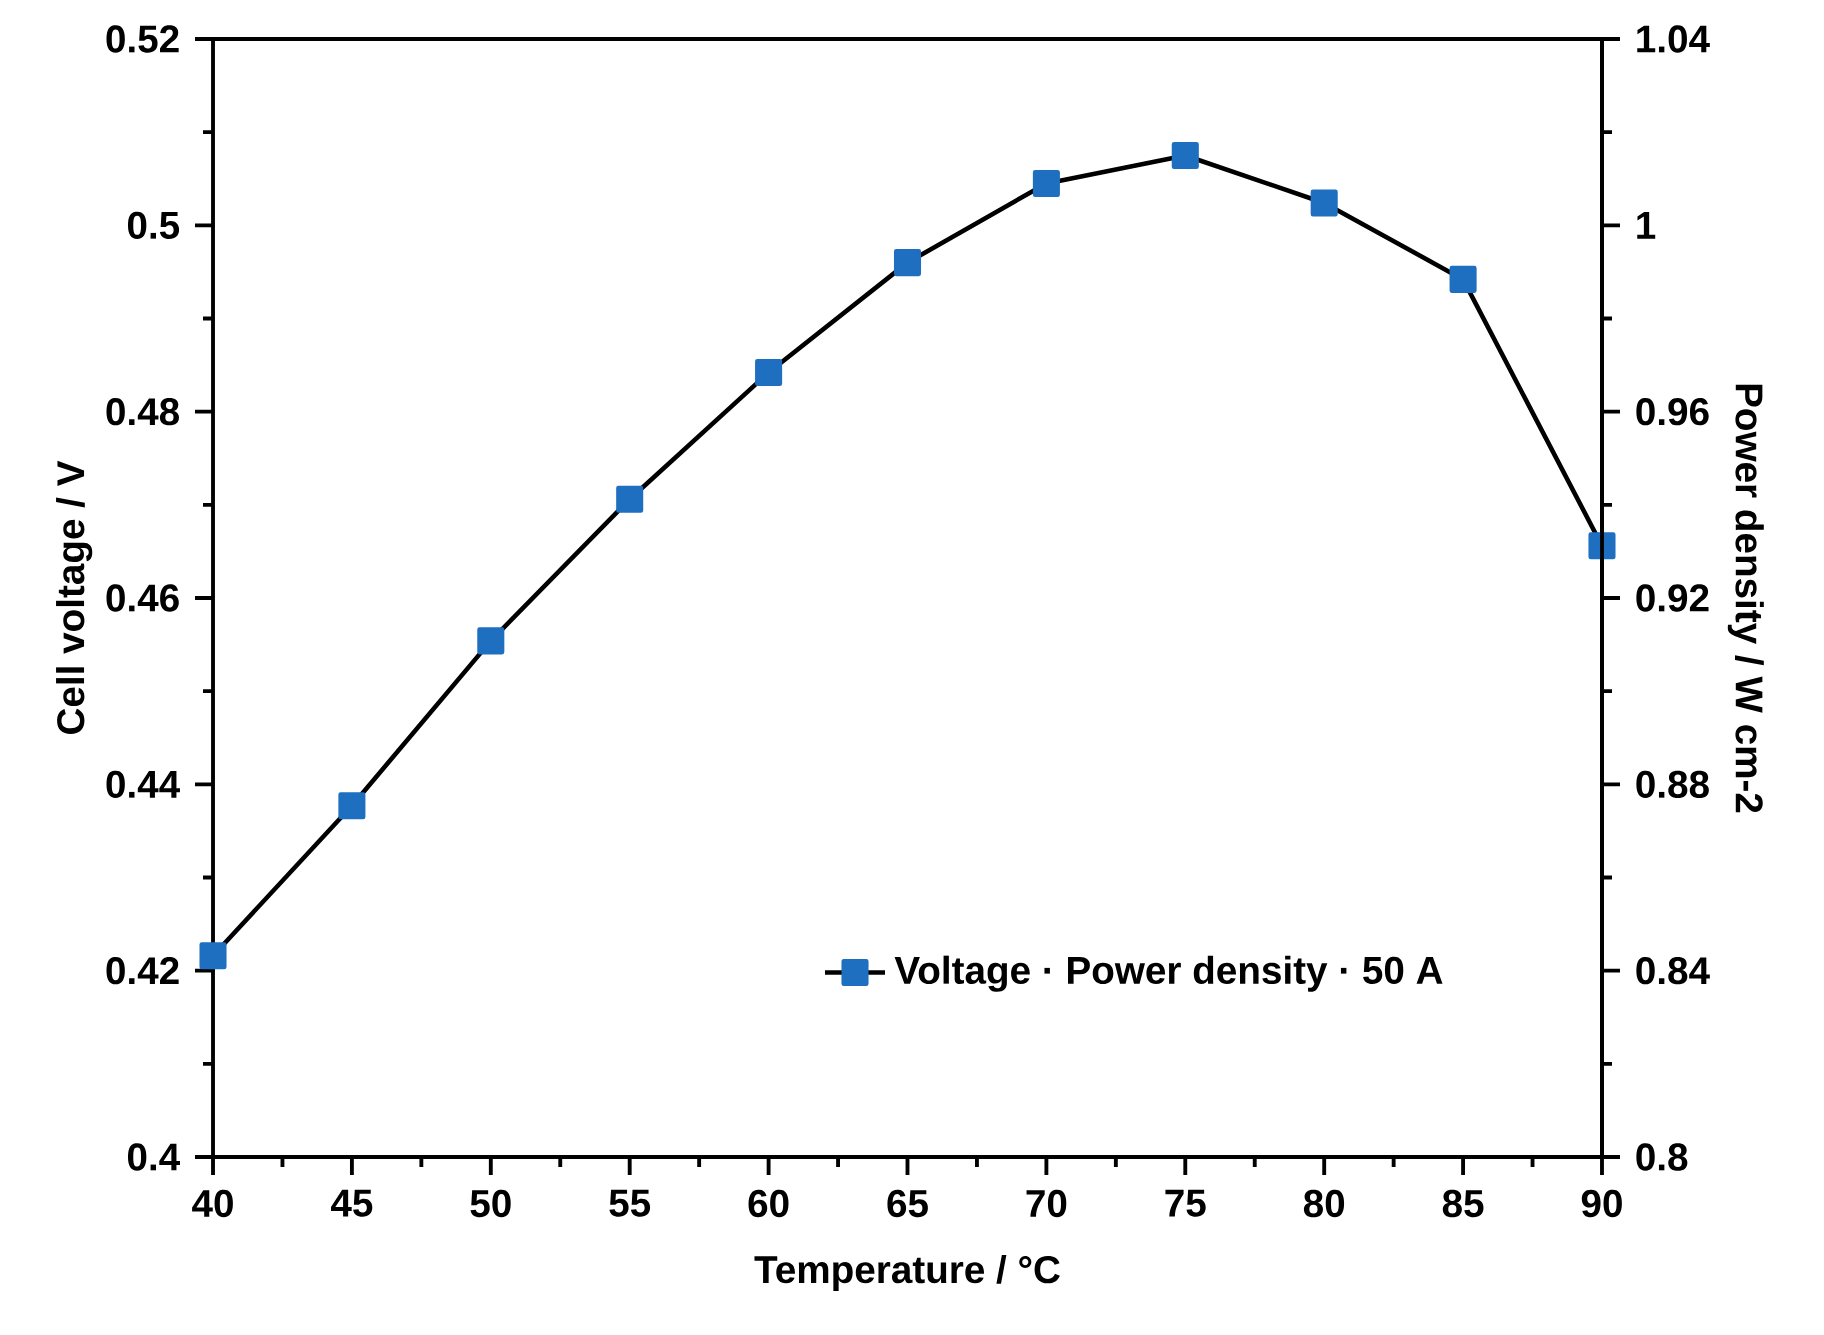 Image resolution: width=1824 pixels, height=1335 pixels. What do you see at coordinates (1672, 598) in the screenshot?
I see `y2-tick-label: 0.92` at bounding box center [1672, 598].